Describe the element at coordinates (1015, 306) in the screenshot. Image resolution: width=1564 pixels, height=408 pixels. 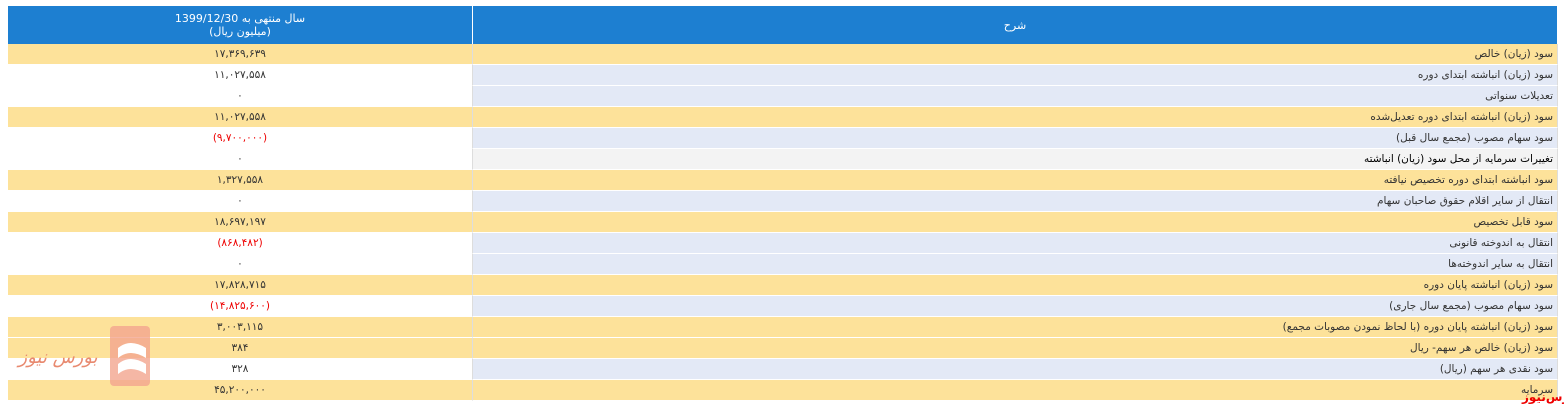
I see `label-cell: سود سهام مصوب (مجمع سال جاری)` at that location.